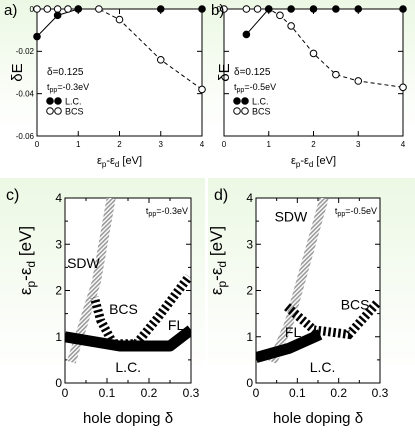 This screenshot has width=415, height=443. What do you see at coordinates (25, 93) in the screenshot?
I see `y-tick-label: -0.04` at bounding box center [25, 93].